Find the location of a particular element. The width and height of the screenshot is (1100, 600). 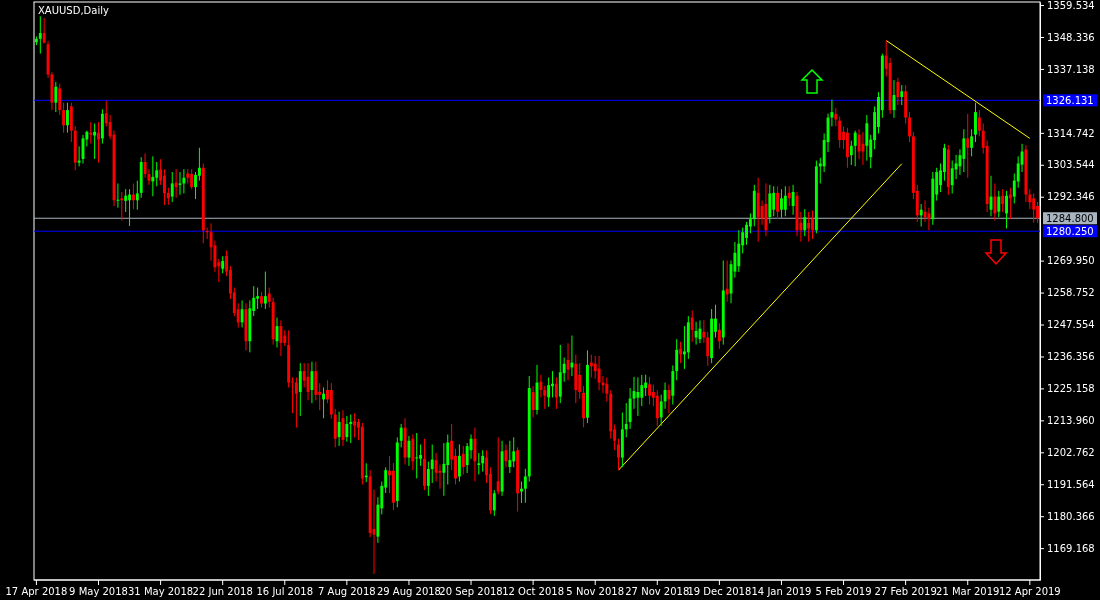

x-tick-label: 27 Nov 2018 is located at coordinates (657, 592).